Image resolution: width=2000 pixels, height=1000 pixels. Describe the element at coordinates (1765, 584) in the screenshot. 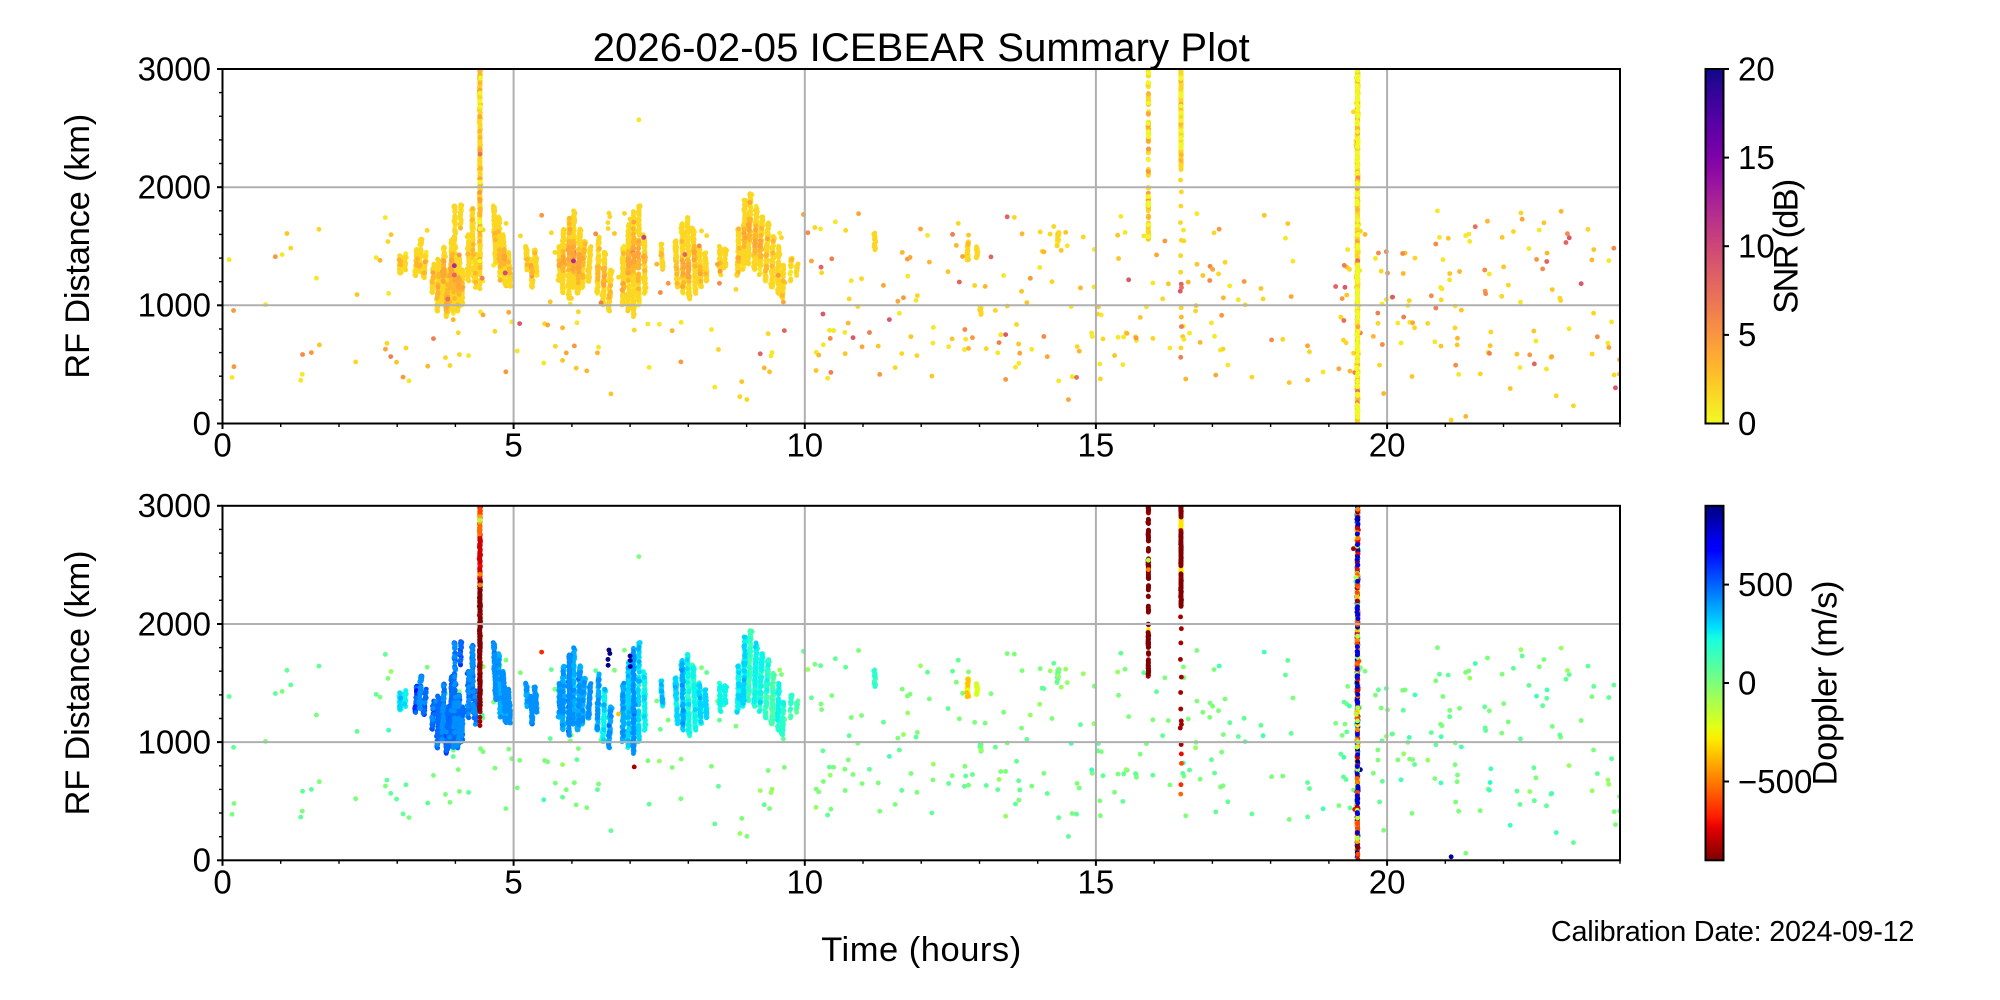

I see `svg-text: 500` at that location.